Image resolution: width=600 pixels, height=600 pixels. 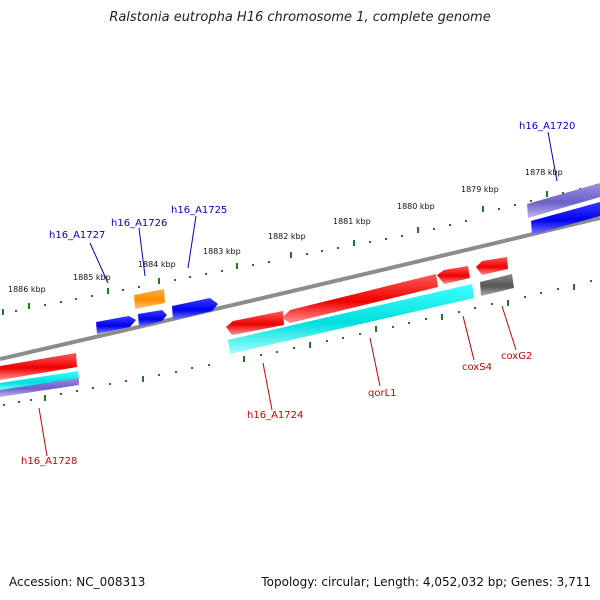 What do you see at coordinates (275, 415) in the screenshot?
I see `gene-label: h16_A1724` at bounding box center [275, 415].